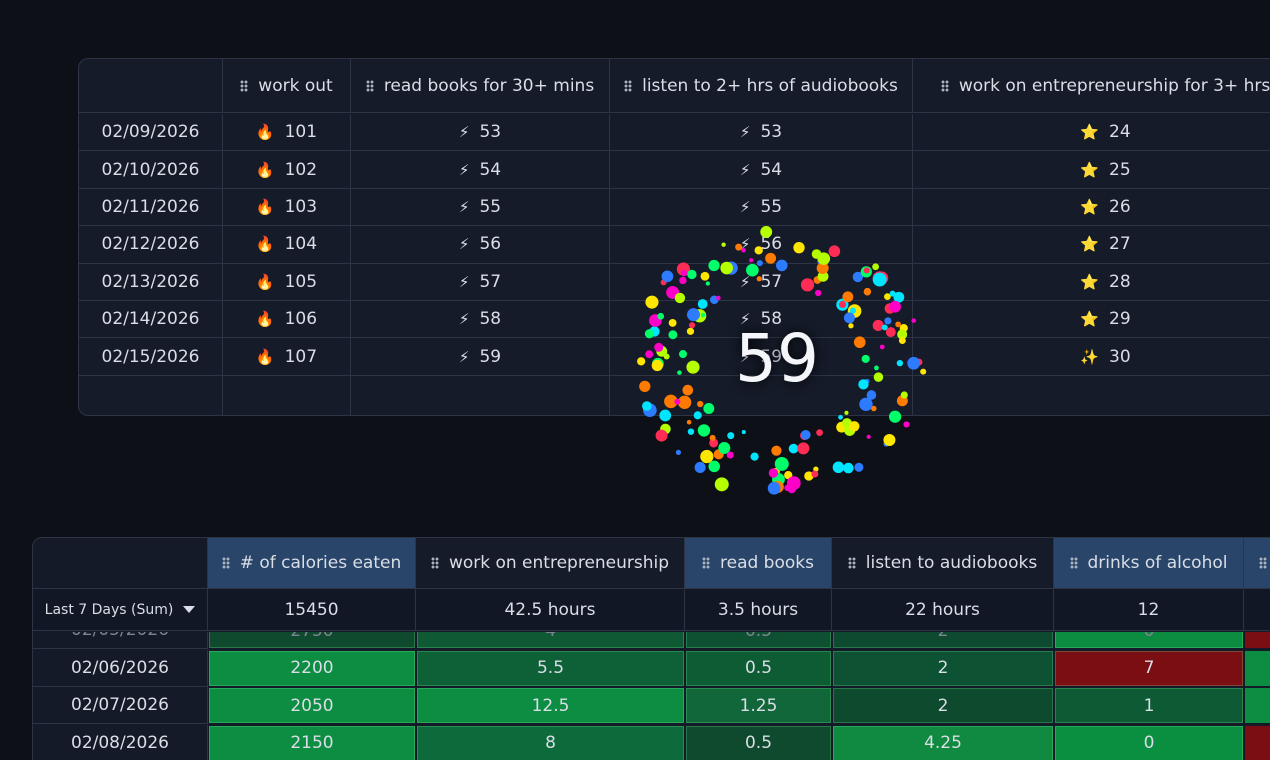  I want to click on habit-cell: ✨ 30, so click(1091, 357).